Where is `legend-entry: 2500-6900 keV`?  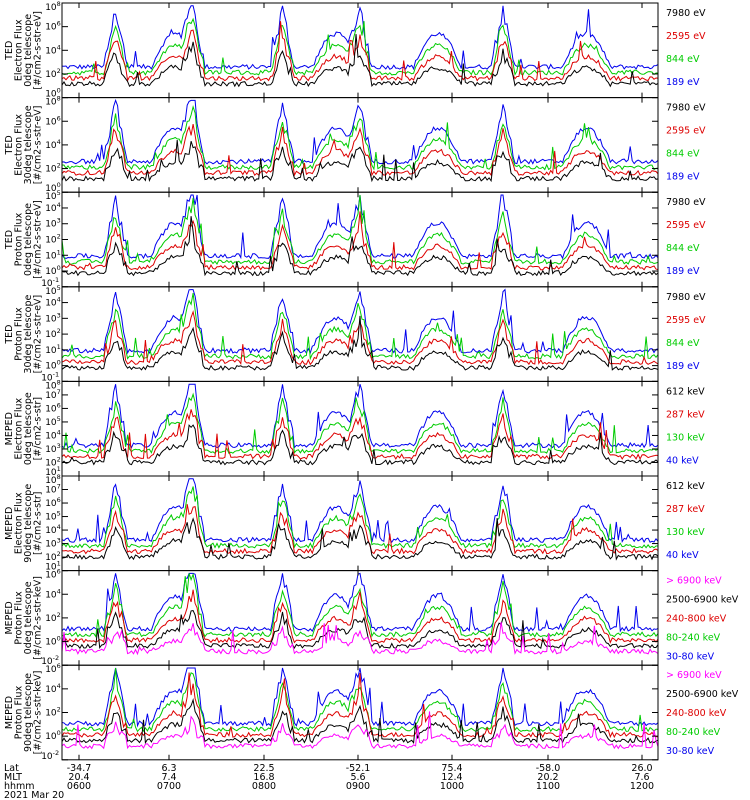 legend-entry: 2500-6900 keV is located at coordinates (702, 694).